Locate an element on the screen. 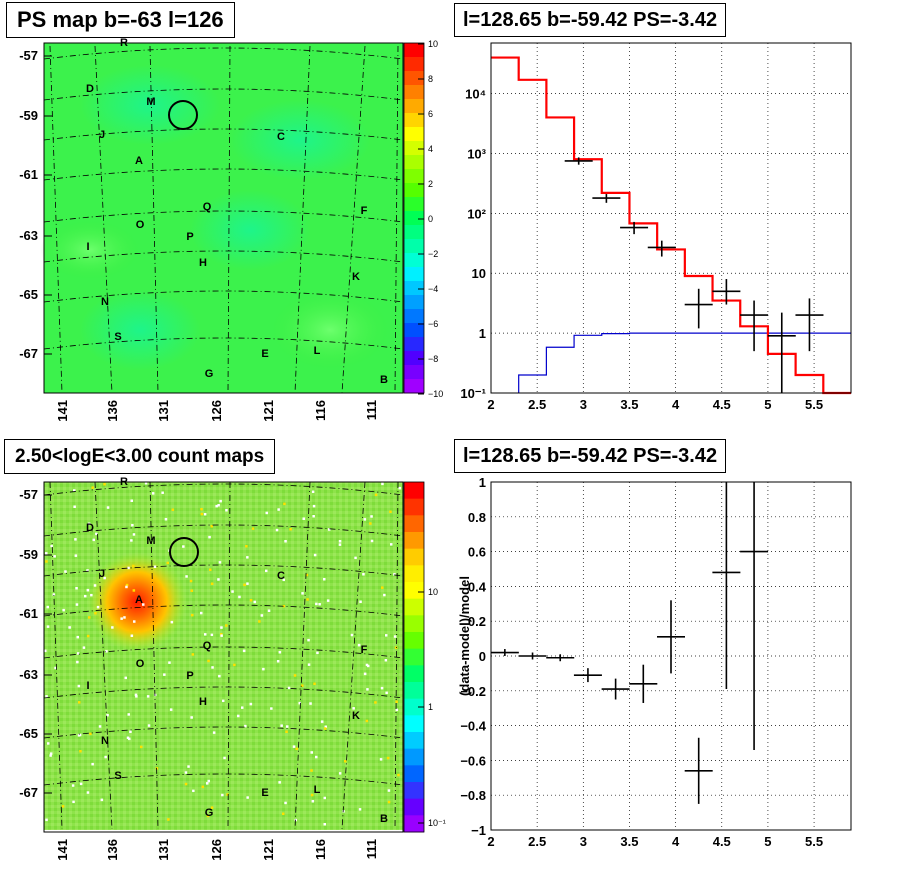  colorbar-tick: 2 is located at coordinates (430, 184).